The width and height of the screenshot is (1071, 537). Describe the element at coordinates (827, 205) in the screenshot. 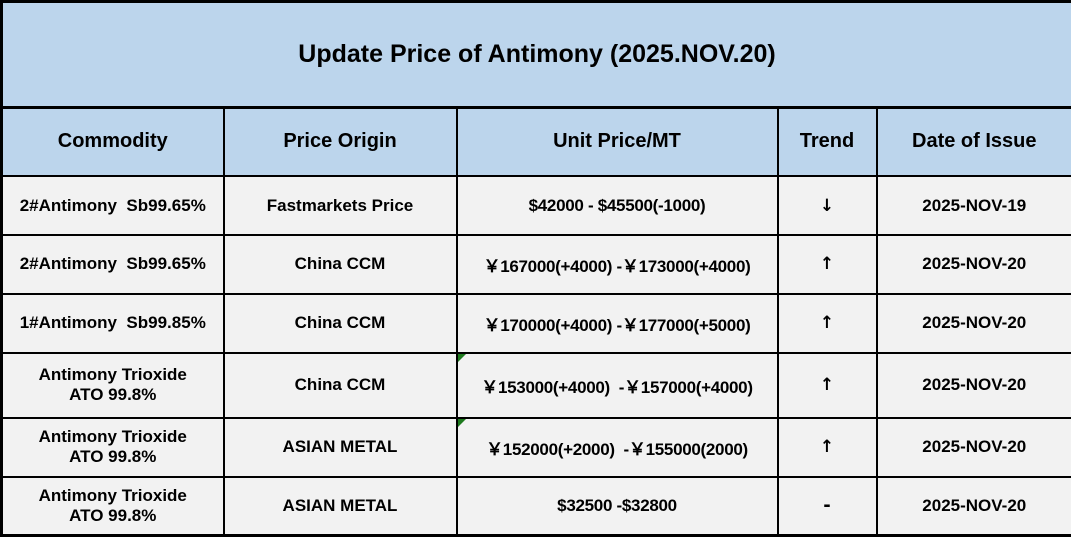

I see `trend-down-icon: ↓` at that location.